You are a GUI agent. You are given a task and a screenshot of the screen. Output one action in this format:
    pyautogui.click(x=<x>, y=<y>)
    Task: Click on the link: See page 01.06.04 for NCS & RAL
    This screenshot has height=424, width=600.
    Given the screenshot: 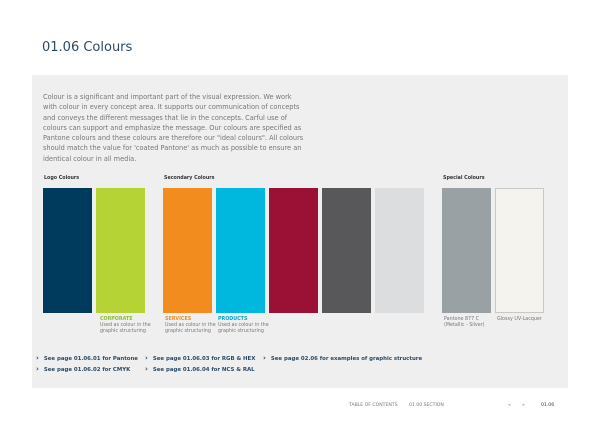 What is the action you would take?
    pyautogui.click(x=200, y=369)
    